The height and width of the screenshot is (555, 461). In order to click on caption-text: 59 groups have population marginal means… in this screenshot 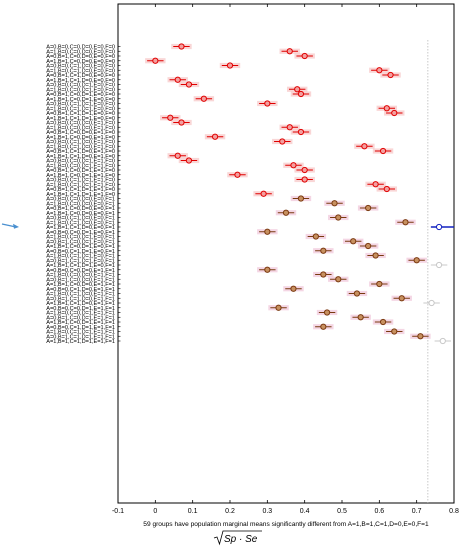, I will do `click(286, 524)`.